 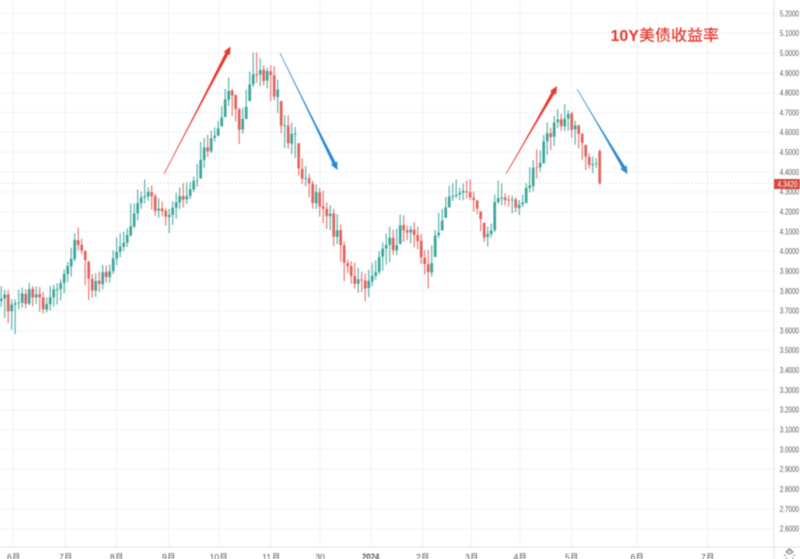 What do you see at coordinates (516, 555) in the screenshot?
I see `svg-text: 4` at bounding box center [516, 555].